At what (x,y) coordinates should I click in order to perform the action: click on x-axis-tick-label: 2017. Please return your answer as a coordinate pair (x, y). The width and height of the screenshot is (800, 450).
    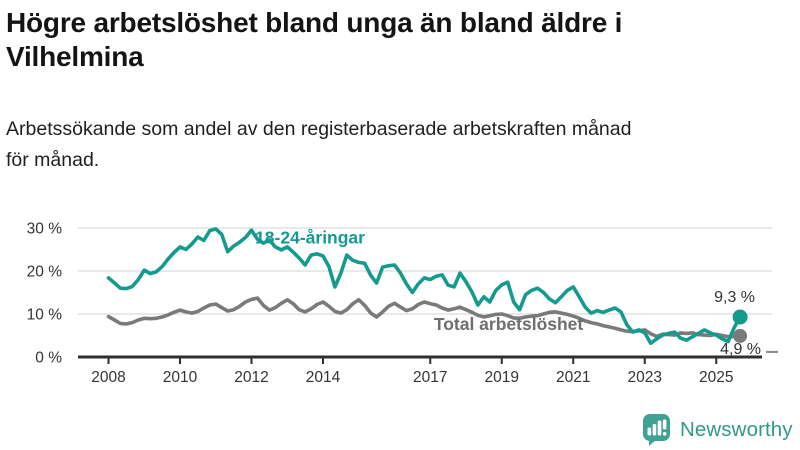
    Looking at the image, I should click on (430, 377).